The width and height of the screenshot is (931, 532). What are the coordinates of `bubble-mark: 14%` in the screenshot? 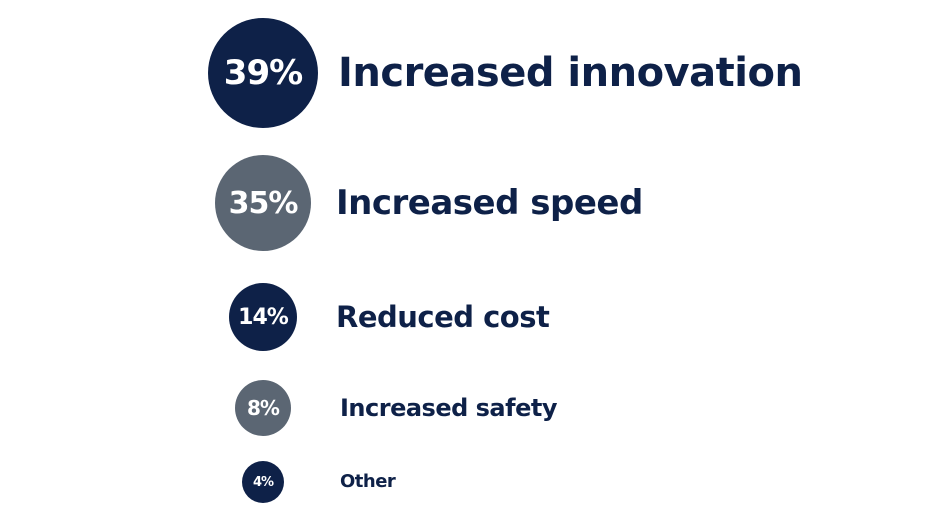 It's located at (263, 317).